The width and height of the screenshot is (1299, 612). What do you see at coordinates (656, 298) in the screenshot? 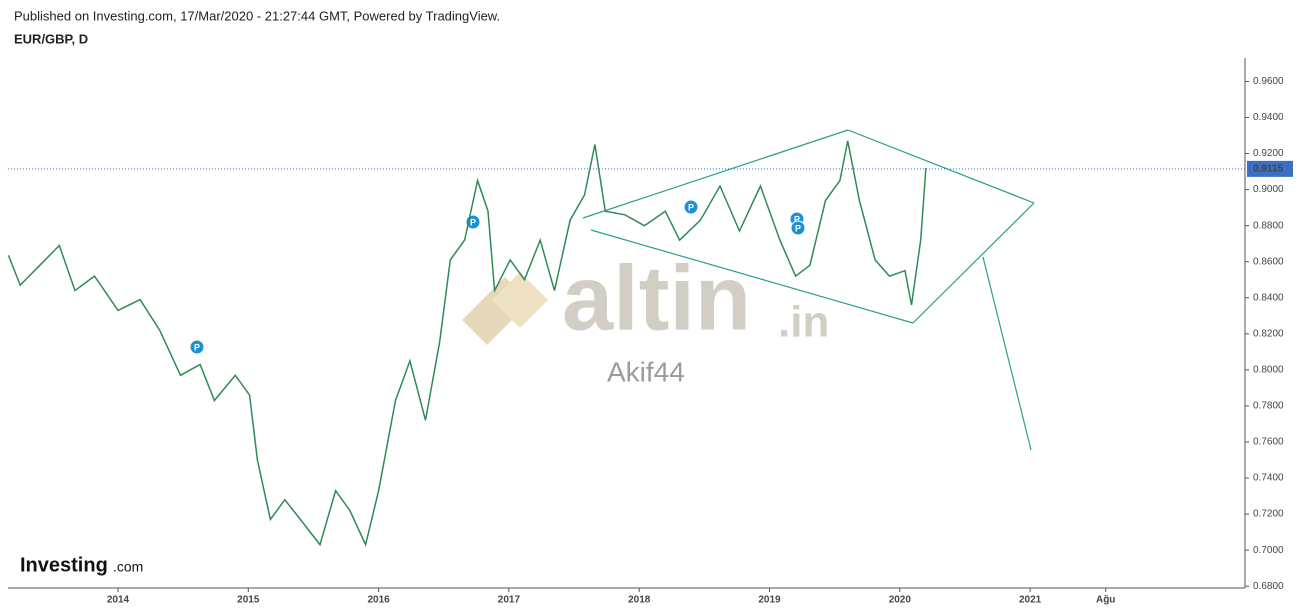
I see `watermark-brand: altin` at bounding box center [656, 298].